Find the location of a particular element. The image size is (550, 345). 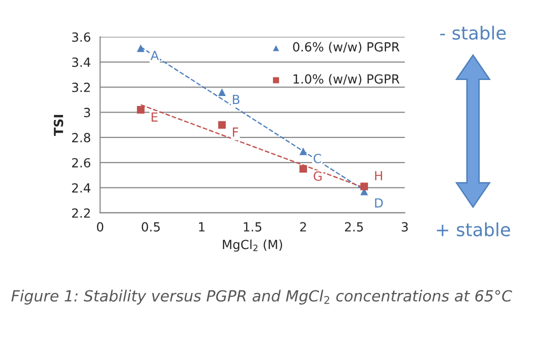

x-tick-label: 1 is located at coordinates (201, 227).